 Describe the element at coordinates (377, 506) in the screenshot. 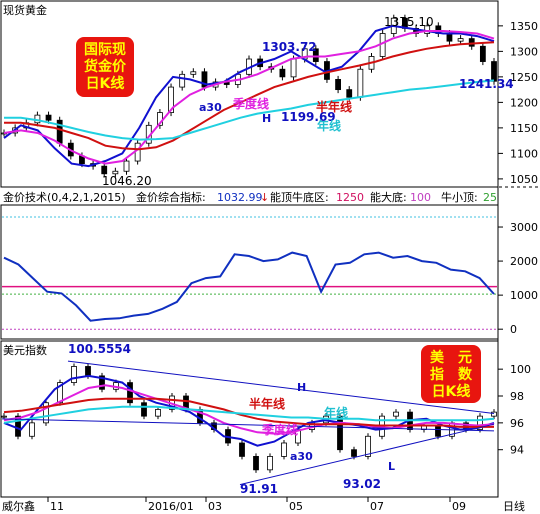

I see `x-tick-label: 07` at that location.